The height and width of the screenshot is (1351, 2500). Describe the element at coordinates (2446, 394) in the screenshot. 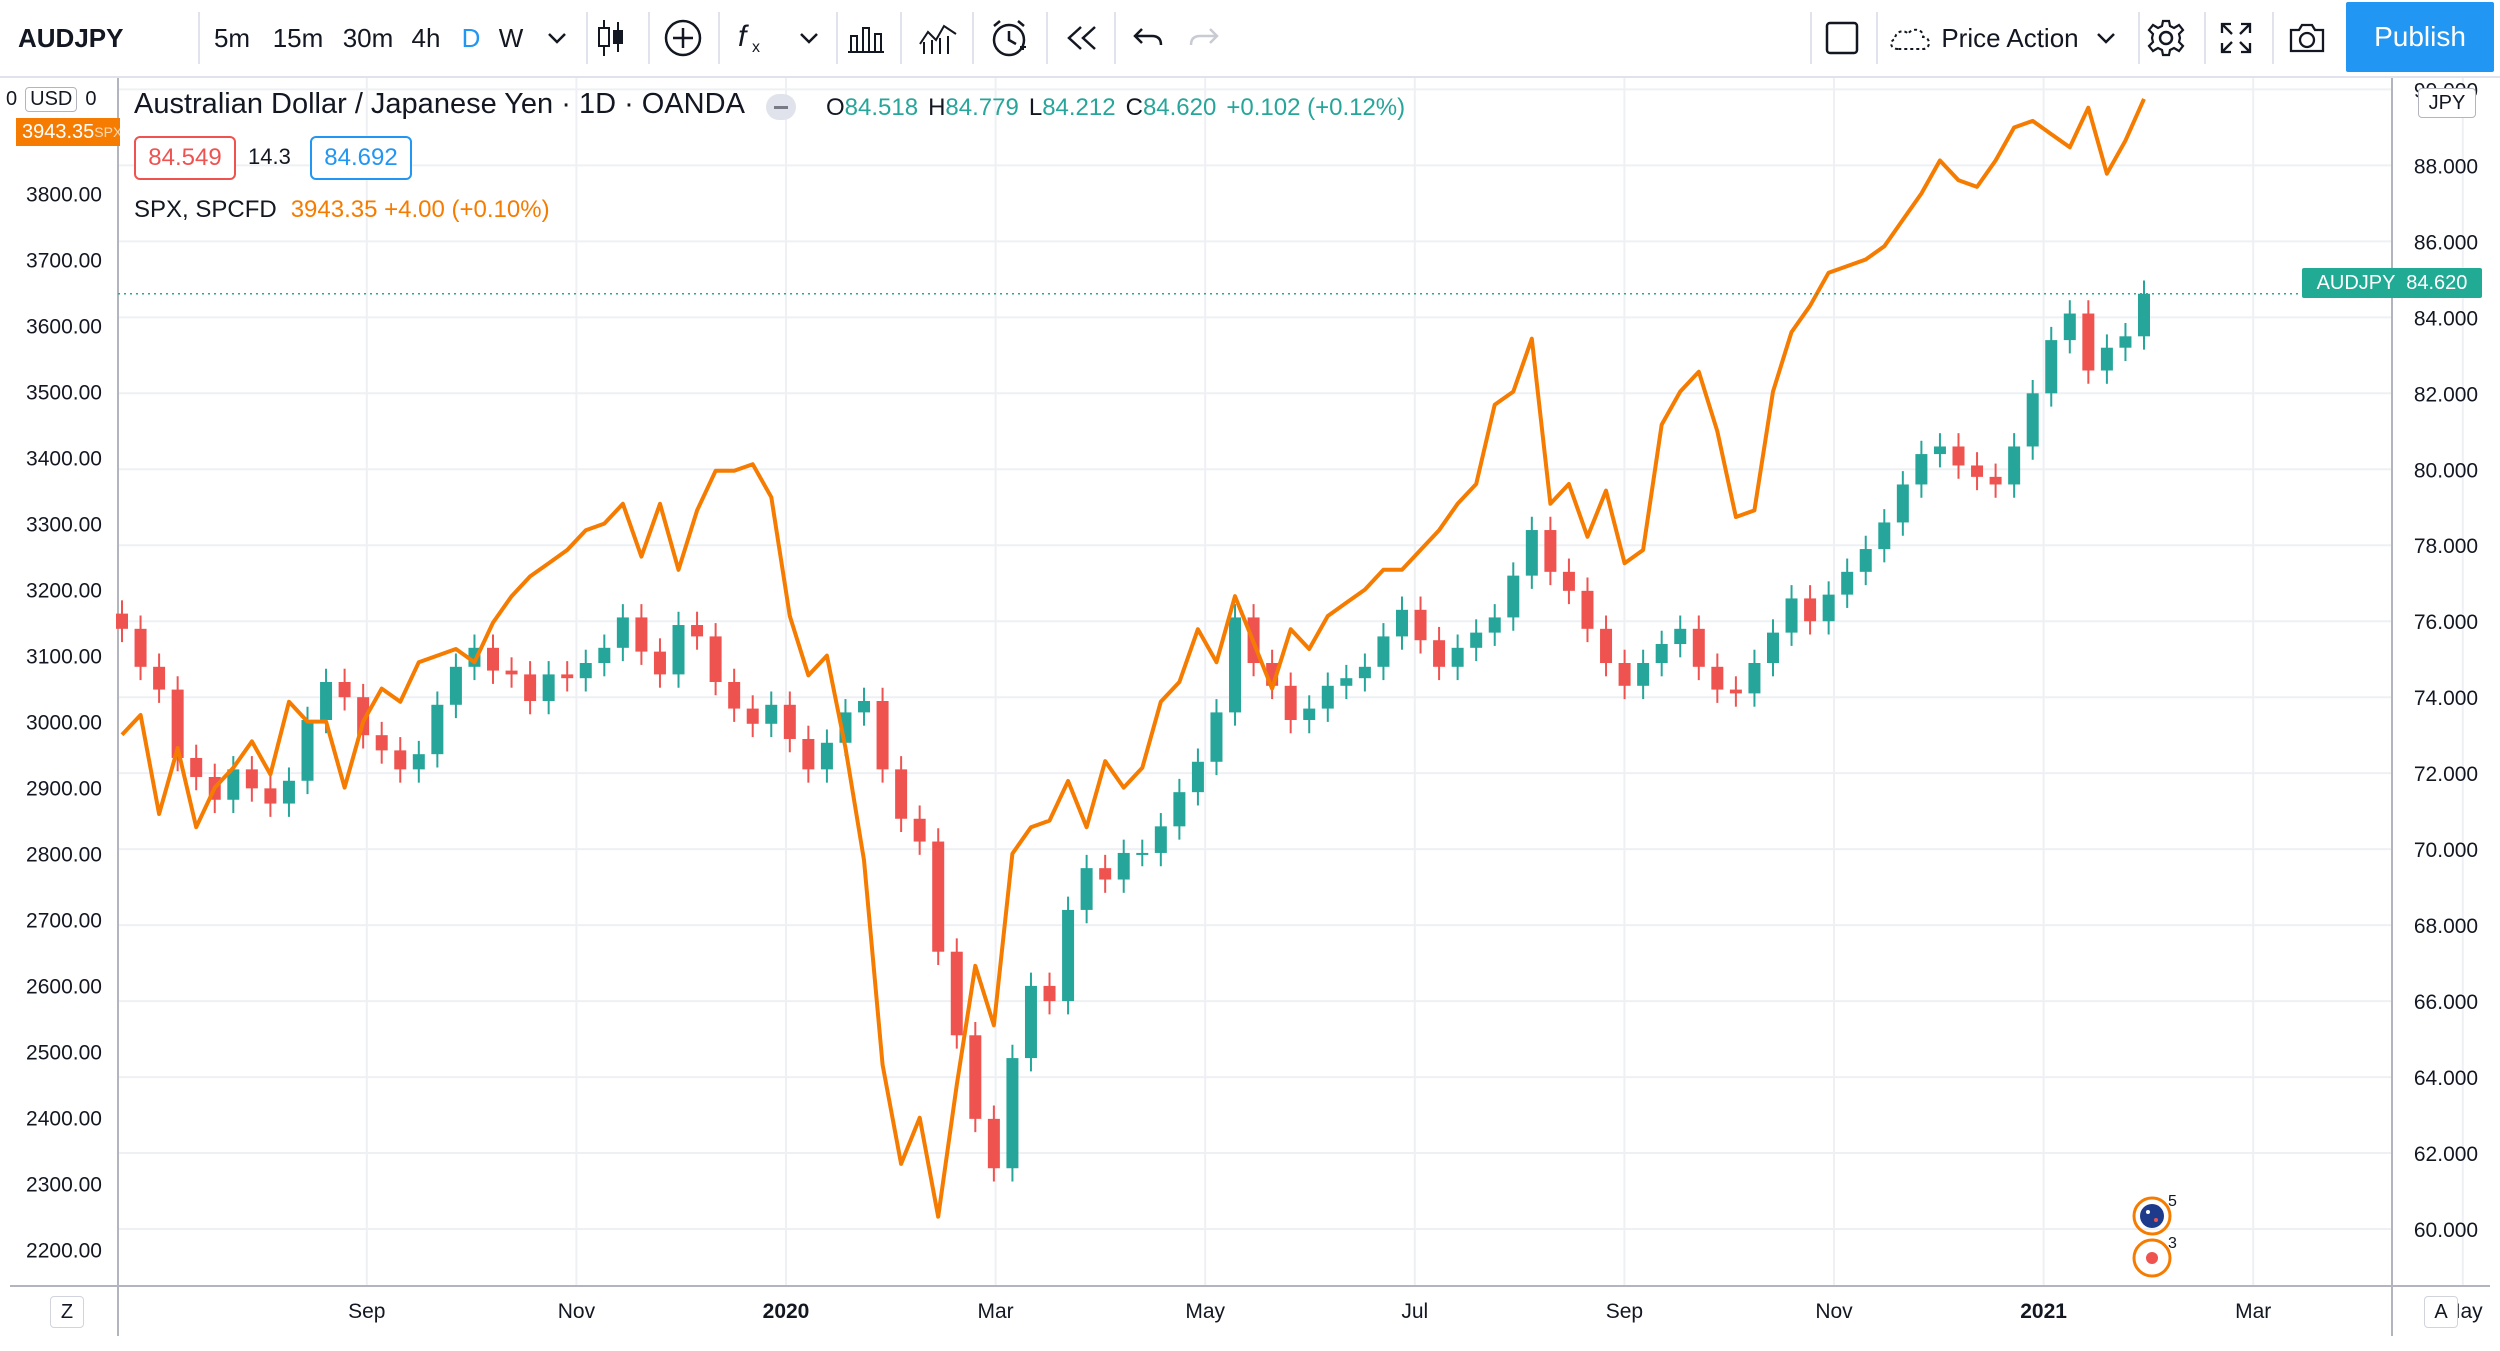

I see `right-tick-label: 82.000` at that location.